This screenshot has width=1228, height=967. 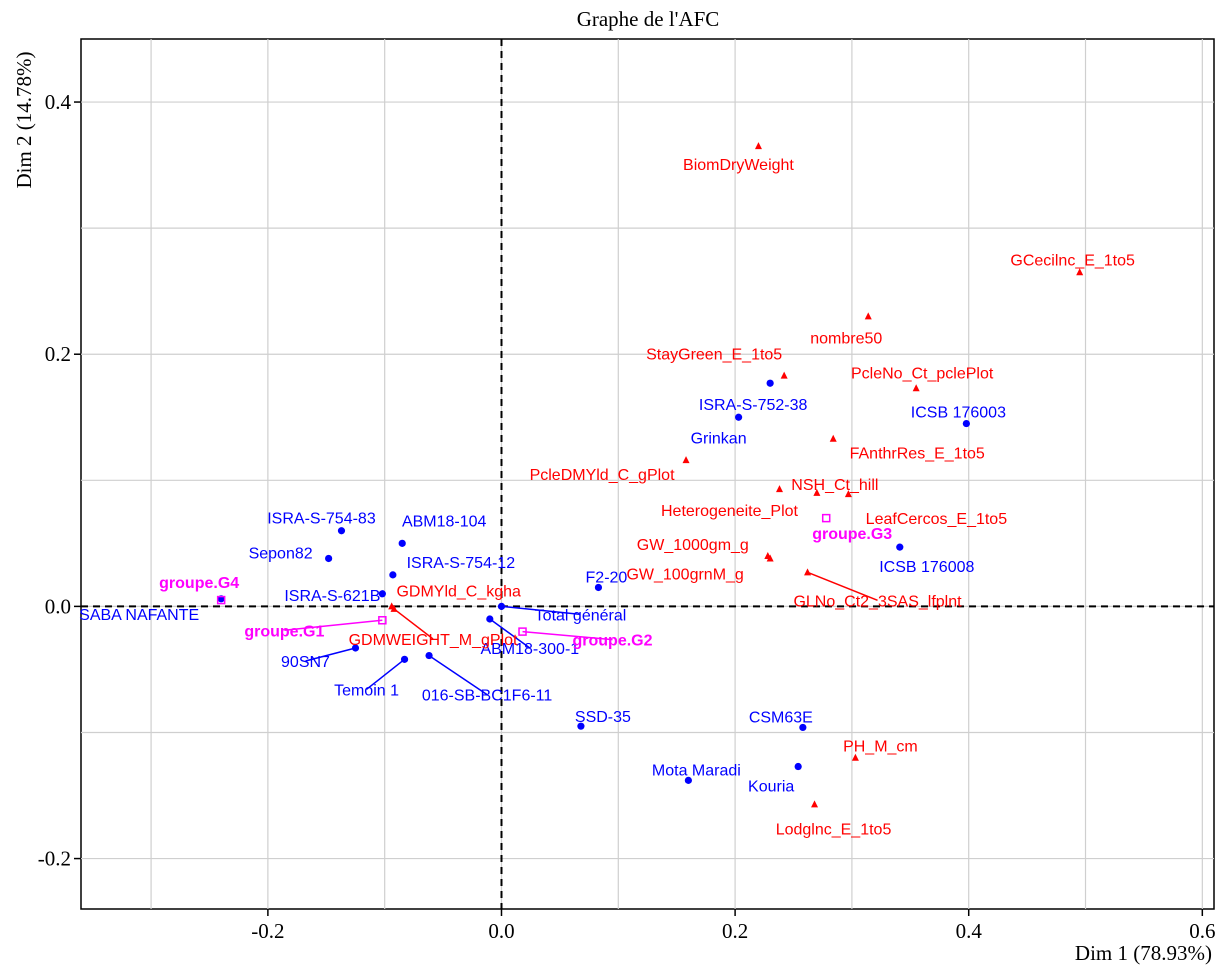 What do you see at coordinates (1072, 260) in the screenshot?
I see `label-gcecilnc-e-1to5: GCecilnc_E_1to5` at bounding box center [1072, 260].